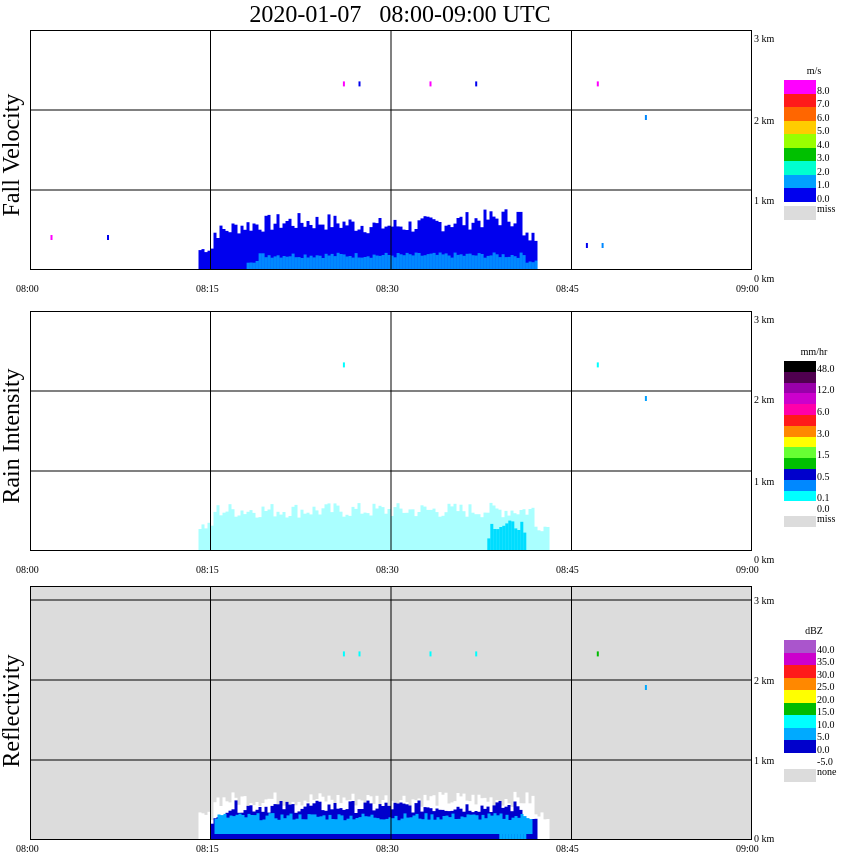  What do you see at coordinates (823, 172) in the screenshot?
I see `legend-label: 2.0` at bounding box center [823, 172].